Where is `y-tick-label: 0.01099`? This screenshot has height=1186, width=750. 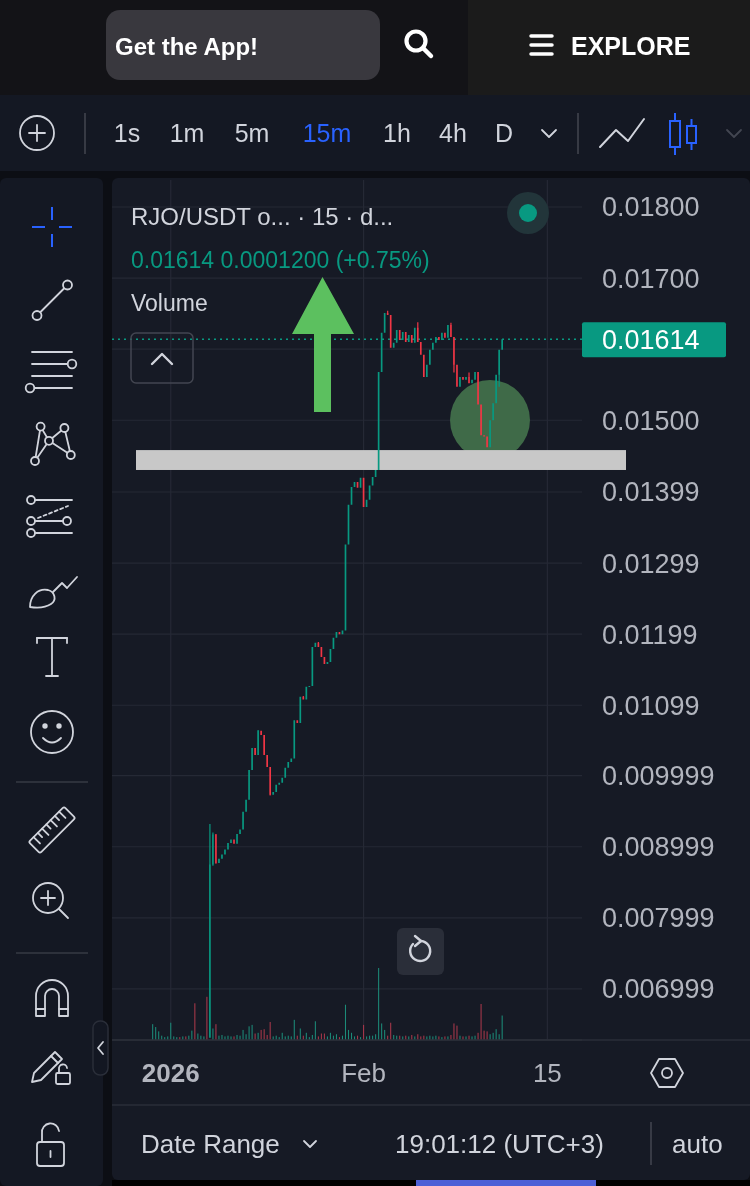
y-tick-label: 0.01099 is located at coordinates (651, 705).